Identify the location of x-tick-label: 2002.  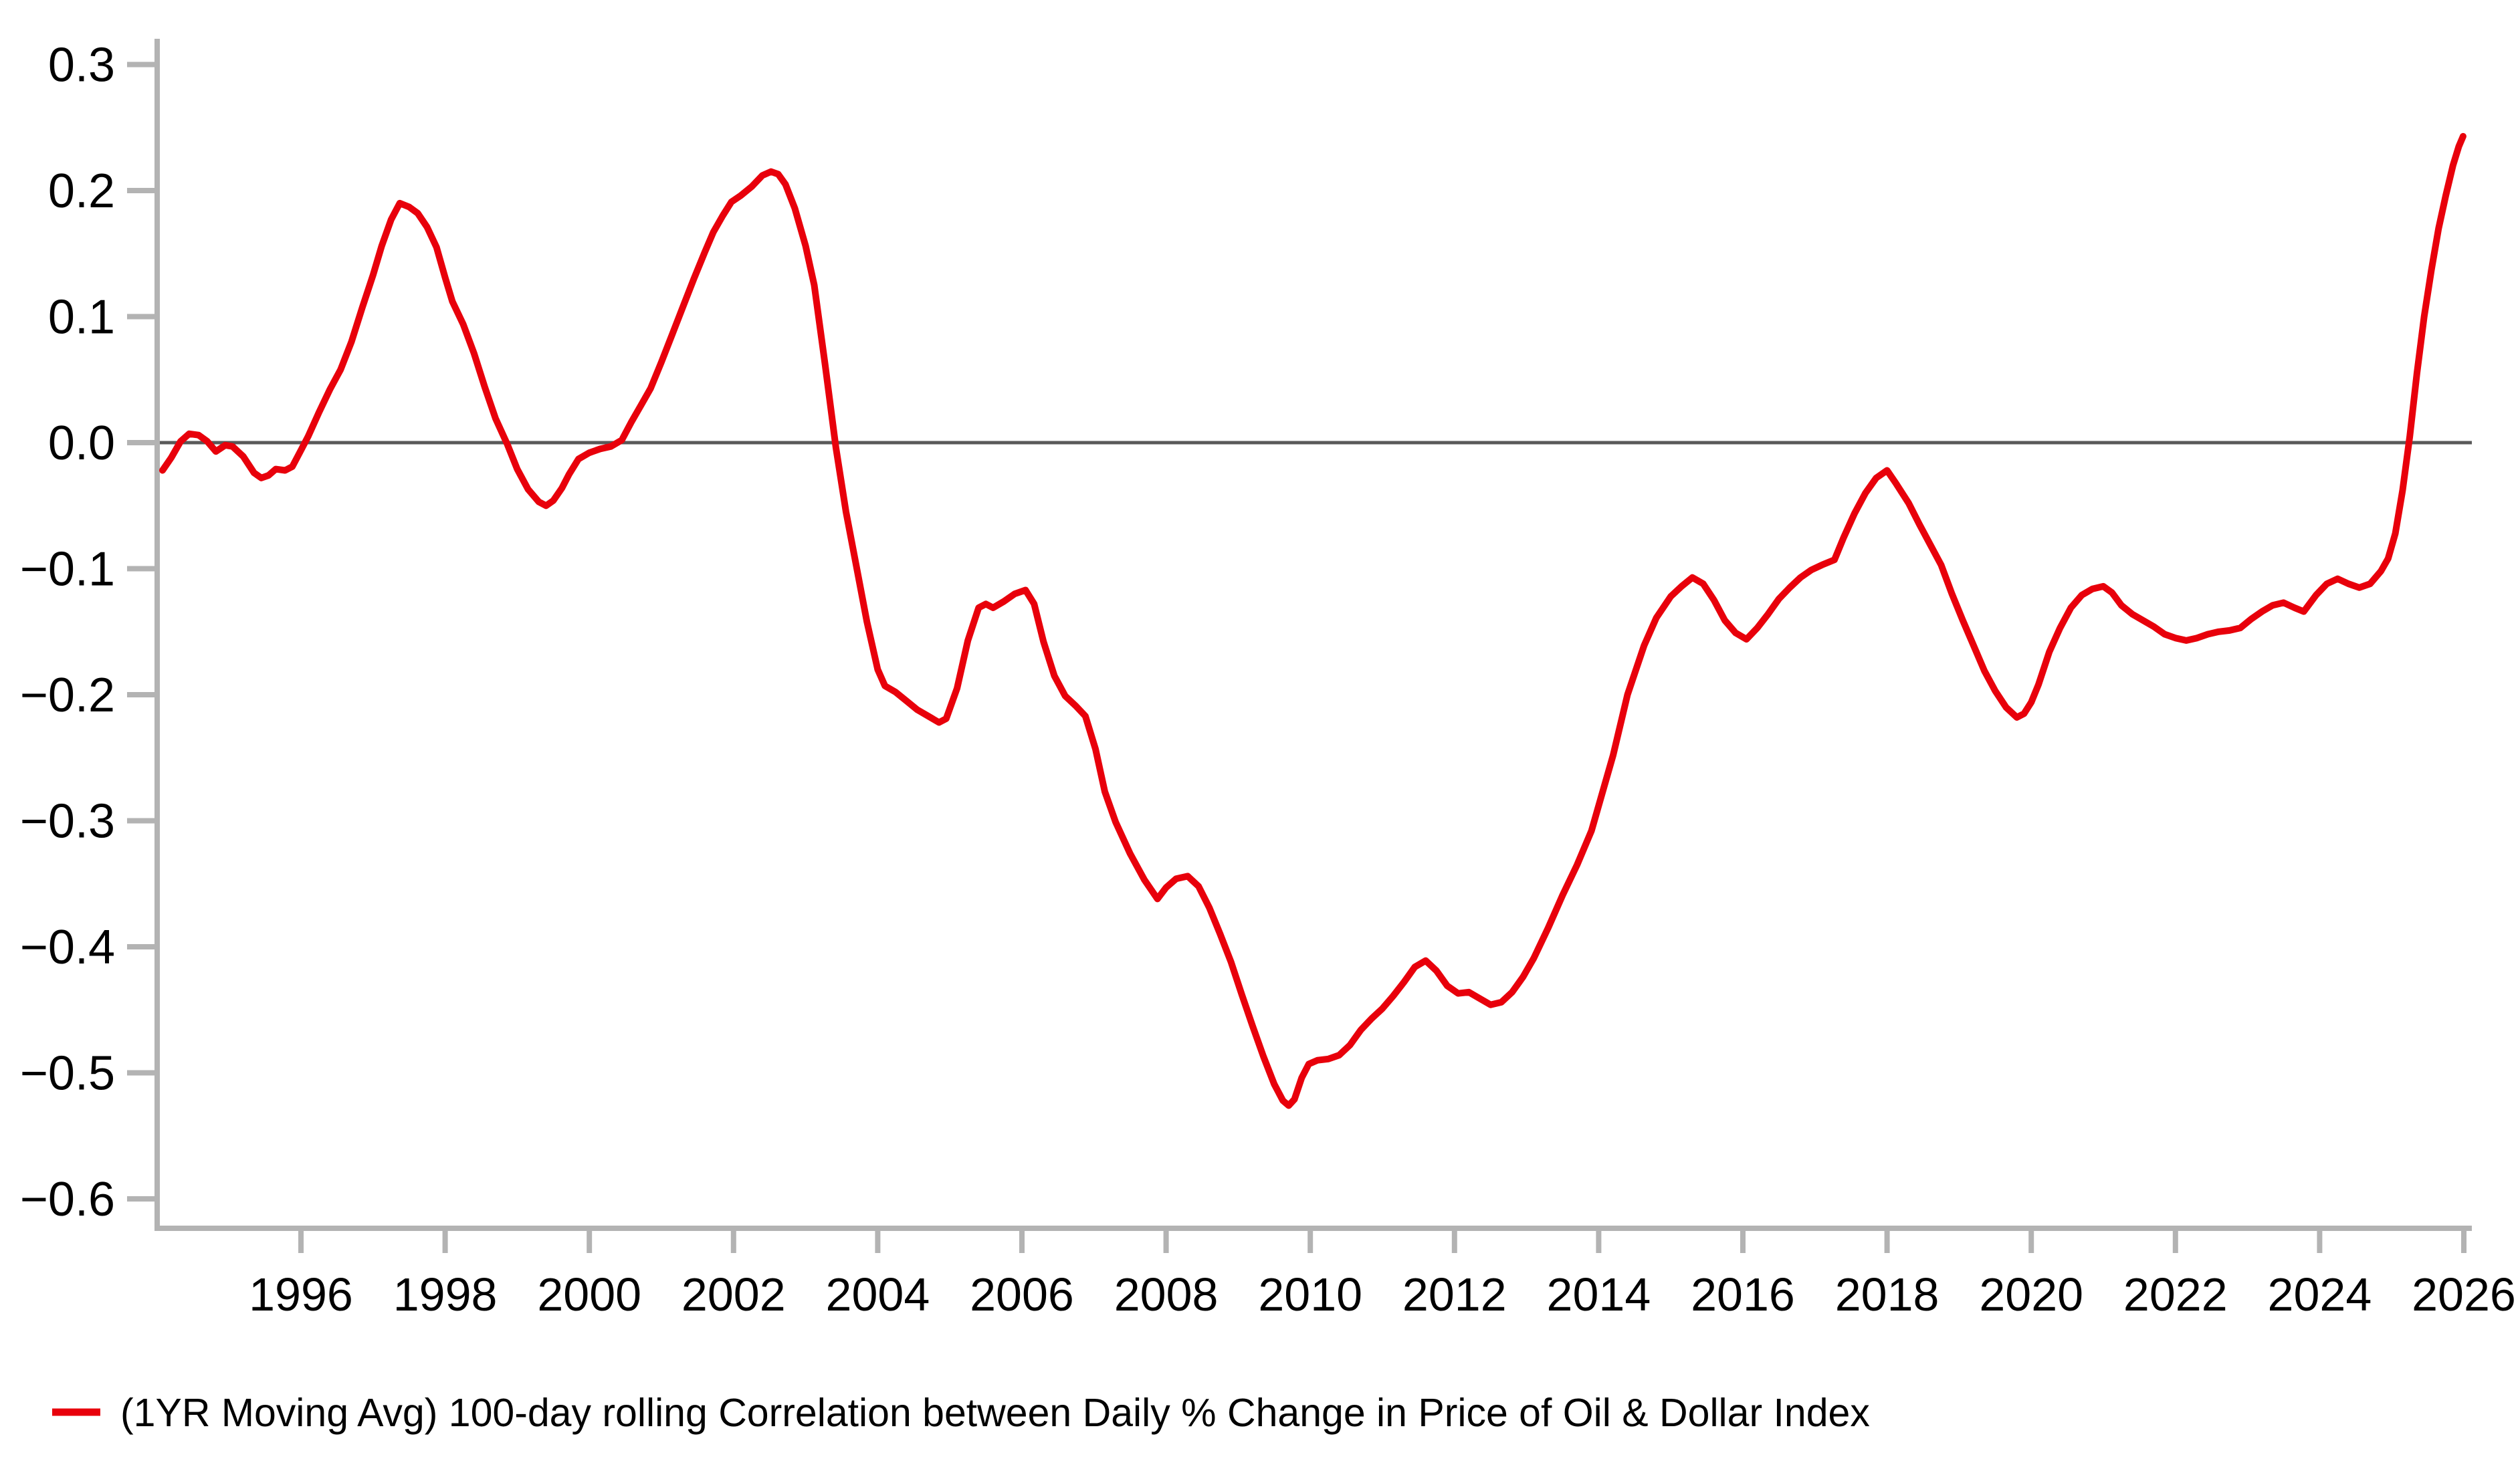
(733, 1294).